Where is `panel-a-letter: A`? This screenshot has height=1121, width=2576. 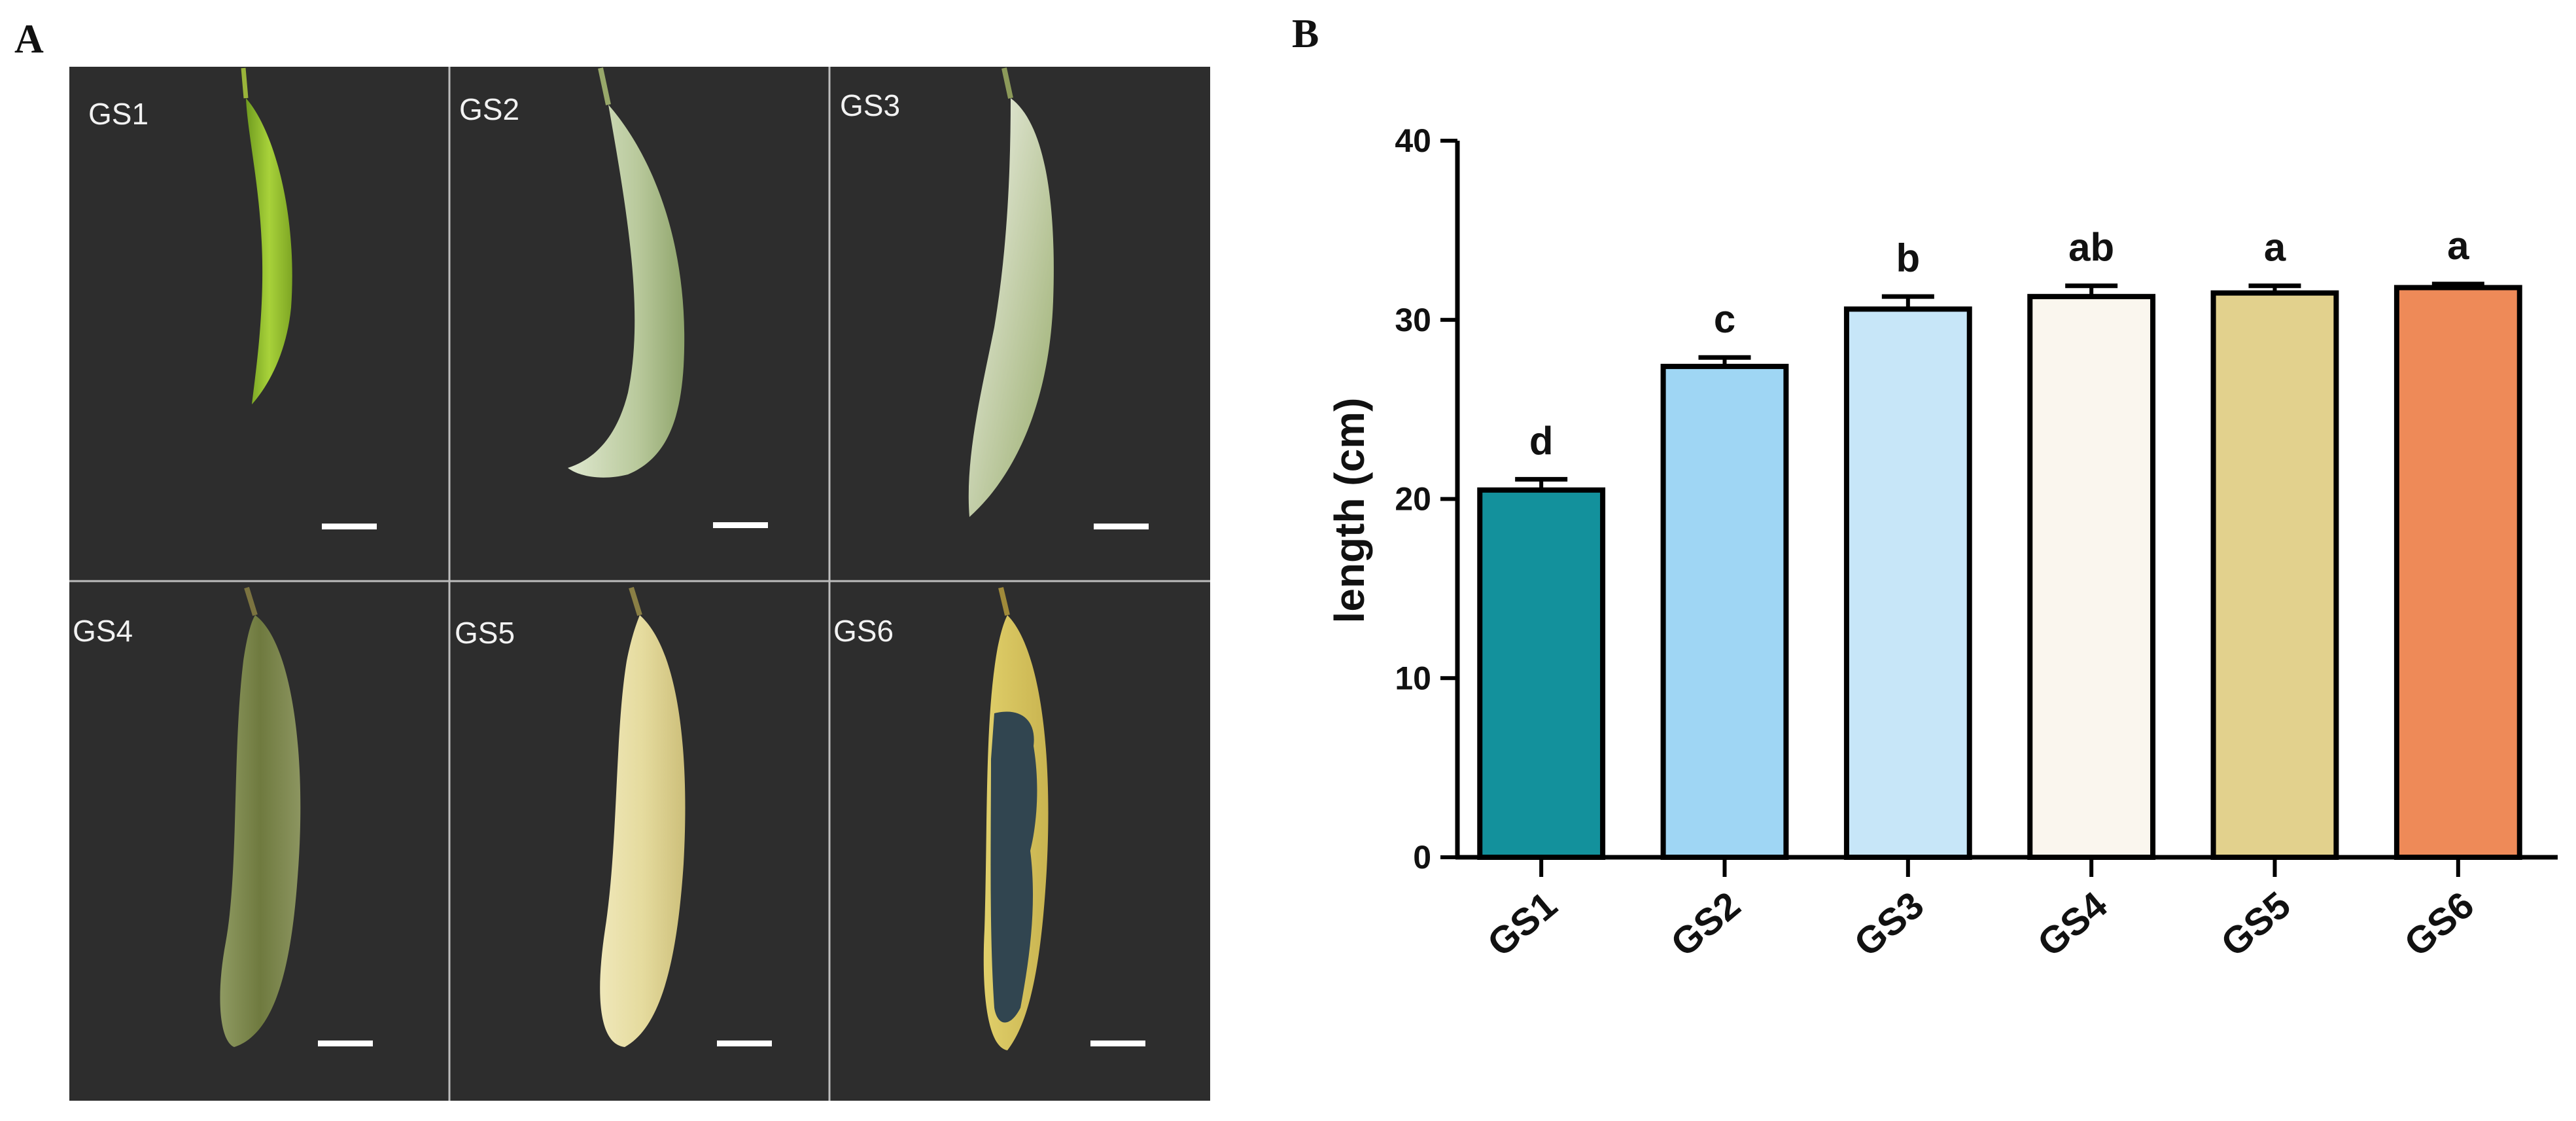
panel-a-letter: A is located at coordinates (29, 39).